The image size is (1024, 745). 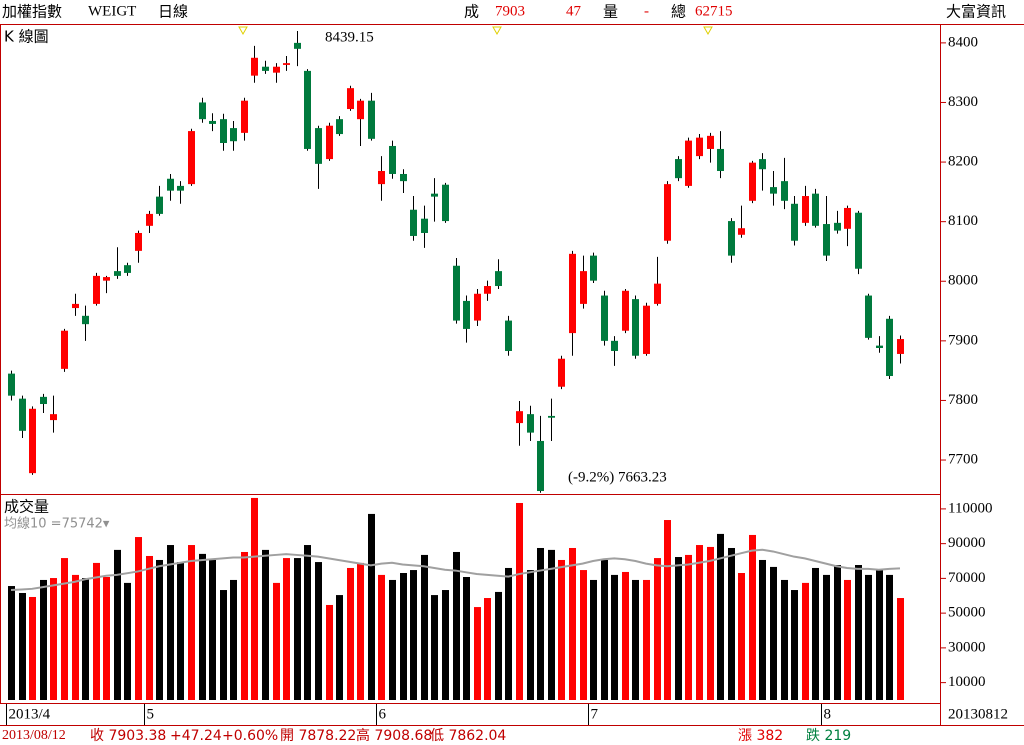 What do you see at coordinates (610, 12) in the screenshot?
I see `vol-label: 量` at bounding box center [610, 12].